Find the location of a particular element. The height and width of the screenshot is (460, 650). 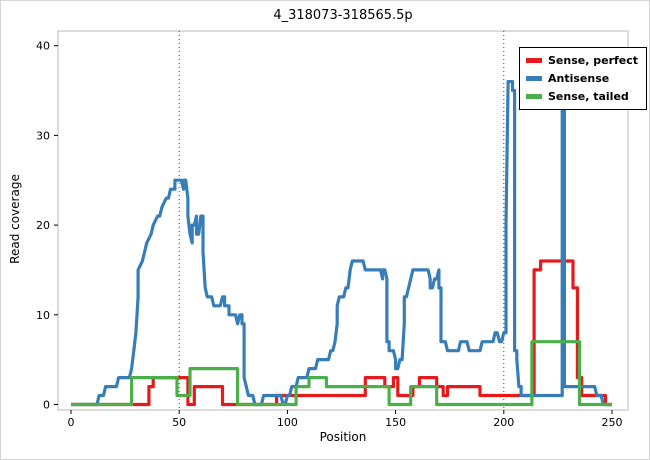

y-tick-label: 30 is located at coordinates (43, 135).